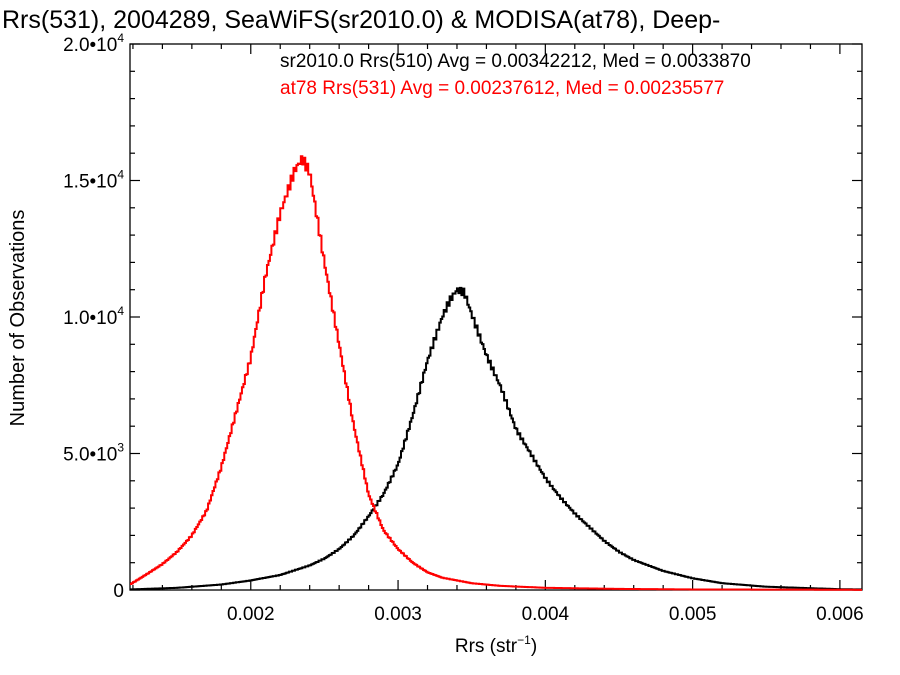 Image resolution: width=900 pixels, height=675 pixels. Describe the element at coordinates (90, 318) in the screenshot. I see `y-tick-mantissa: 1.0•10` at that location.